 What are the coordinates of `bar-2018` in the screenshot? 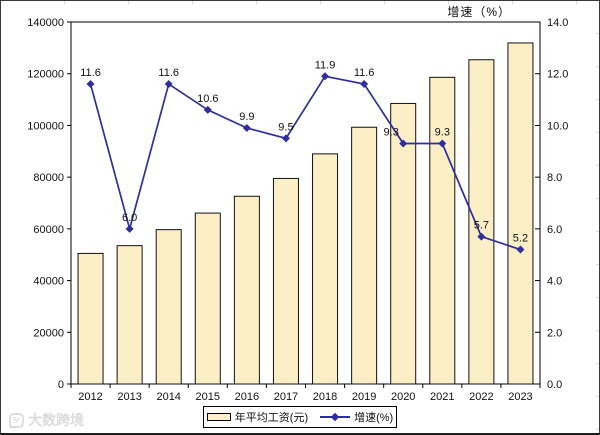 It's located at (325, 269).